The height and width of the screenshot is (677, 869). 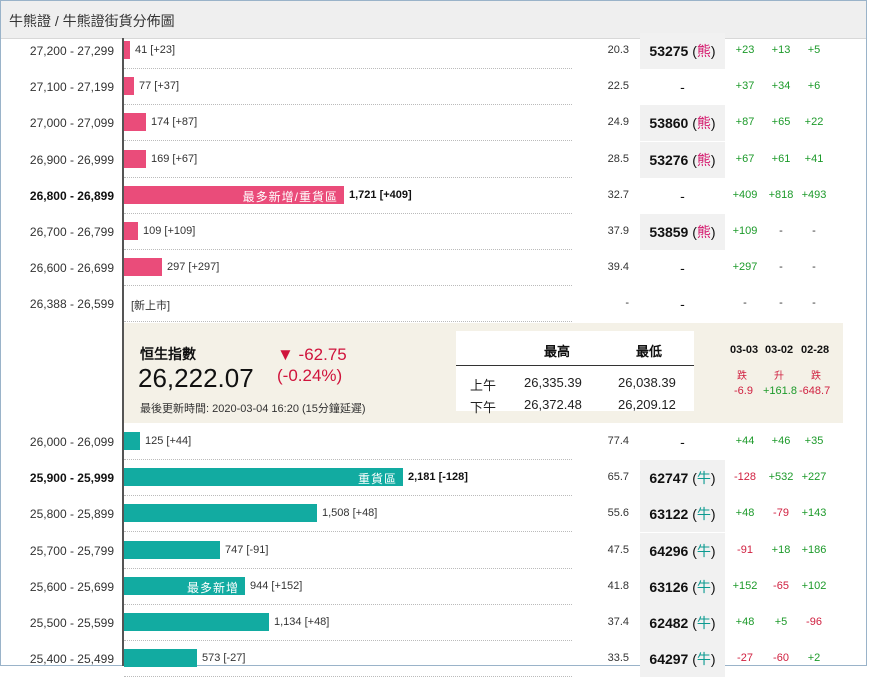 I want to click on code-direction: 熊, so click(x=703, y=159).